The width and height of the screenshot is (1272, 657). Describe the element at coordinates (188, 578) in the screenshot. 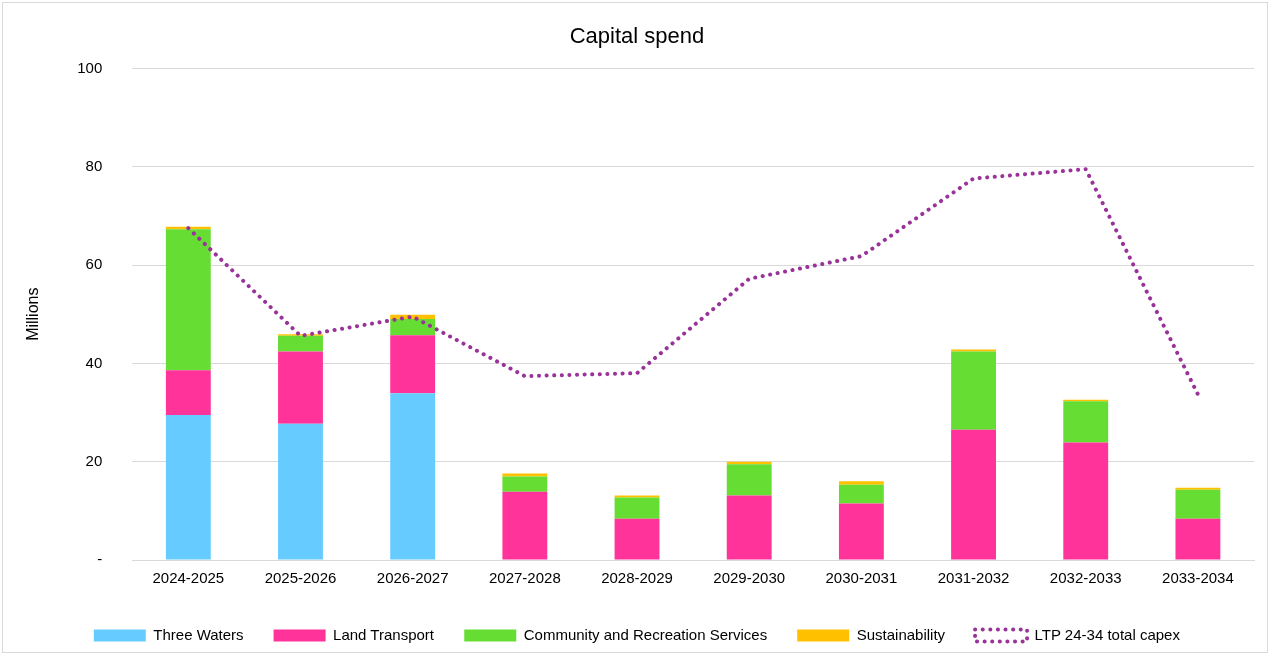

I see `x-tick-label: 2024-2025` at that location.